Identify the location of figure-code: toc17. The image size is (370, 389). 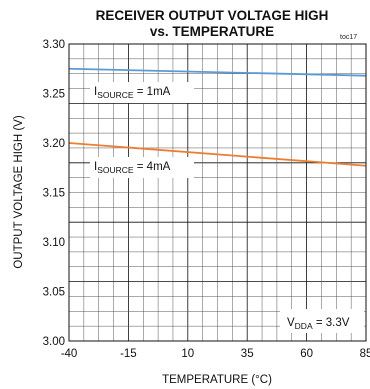
(348, 37).